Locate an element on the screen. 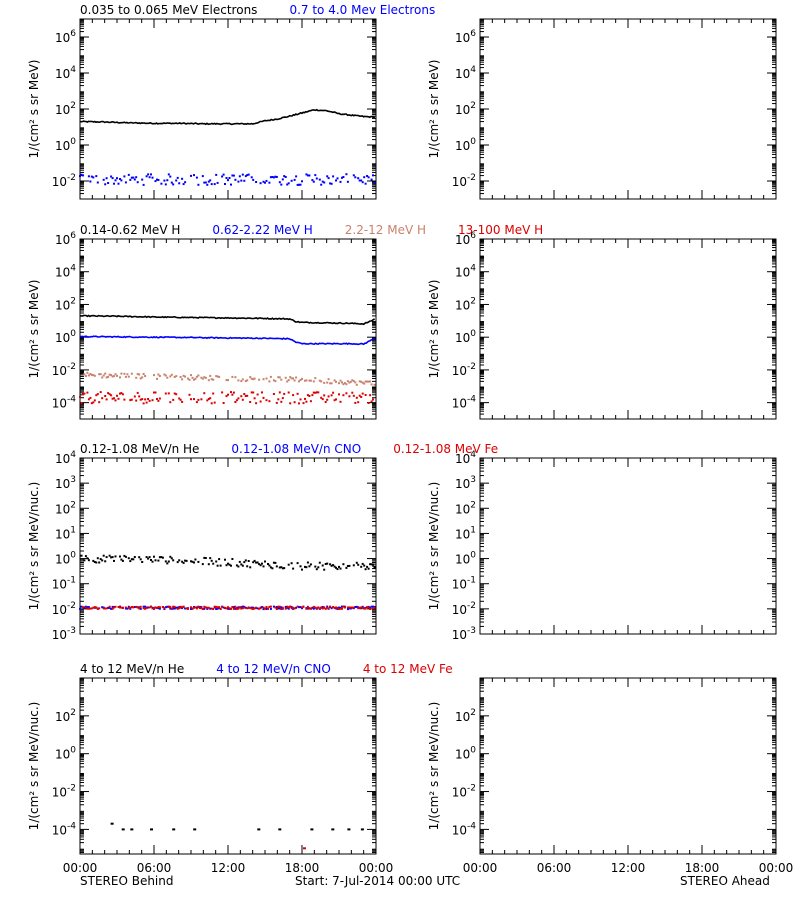 The image size is (800, 900). y-tick-label: 10⁶ is located at coordinates (65, 37).